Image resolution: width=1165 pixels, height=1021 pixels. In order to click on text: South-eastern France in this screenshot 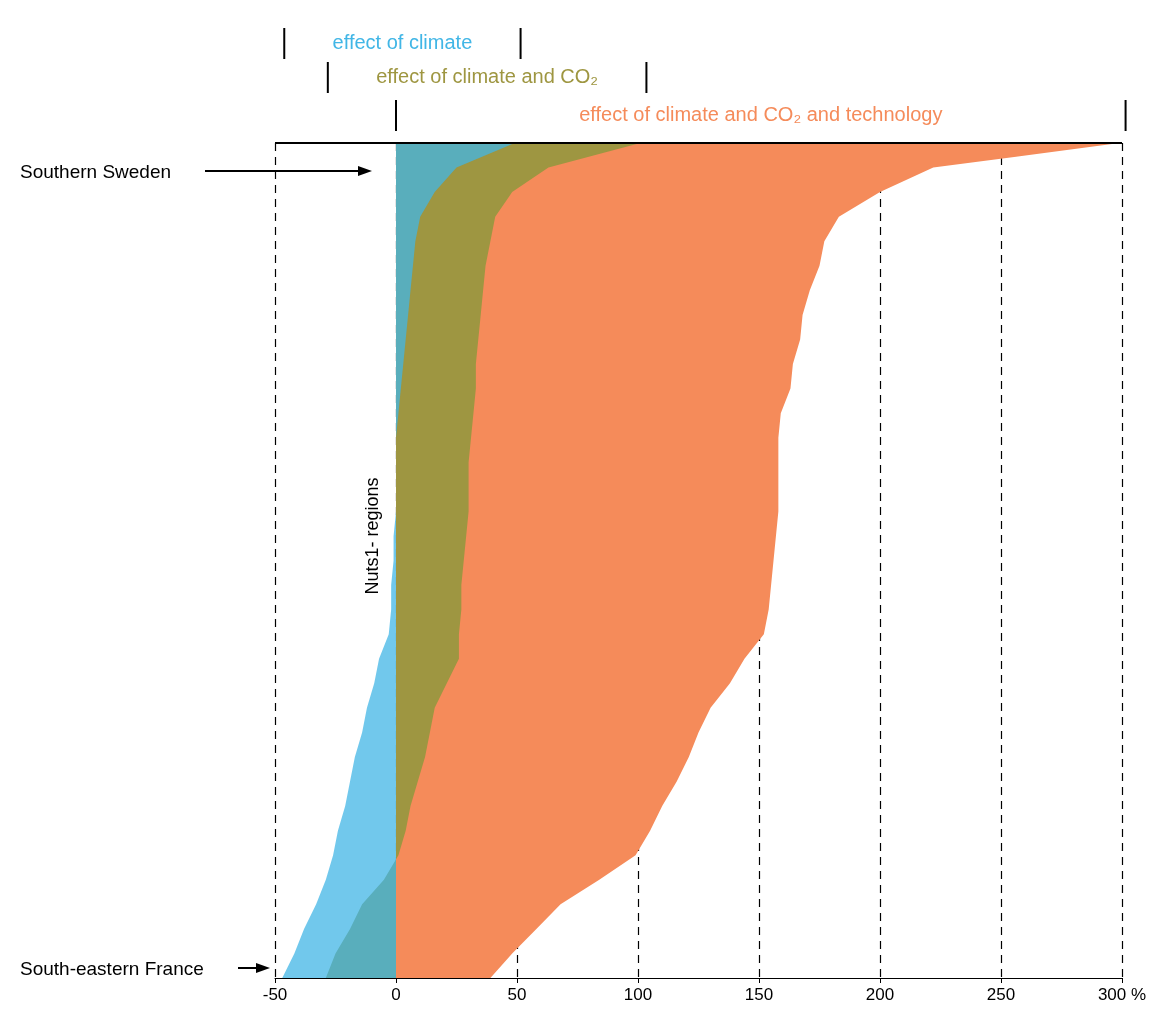, I will do `click(112, 968)`.